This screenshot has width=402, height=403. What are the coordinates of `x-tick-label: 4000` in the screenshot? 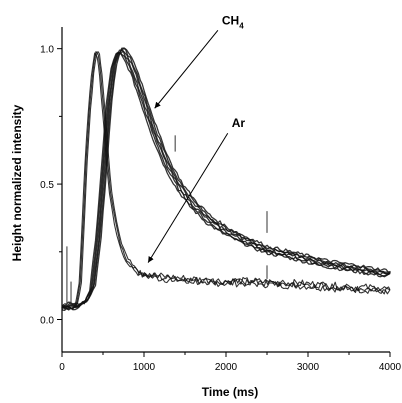 It's located at (390, 367).